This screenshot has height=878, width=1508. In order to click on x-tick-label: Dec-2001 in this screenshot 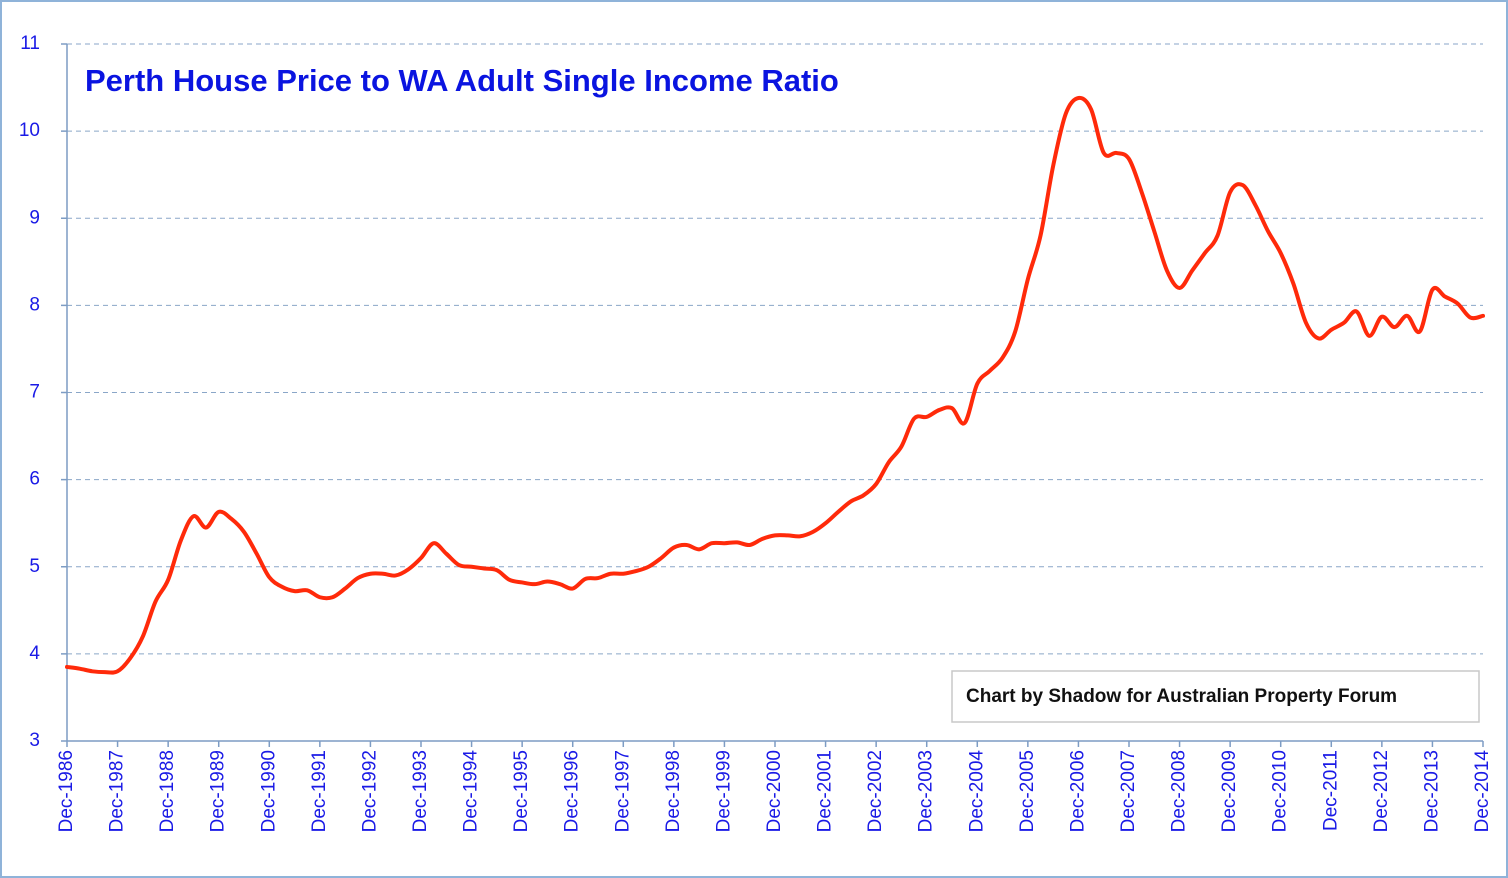, I will do `click(825, 791)`.